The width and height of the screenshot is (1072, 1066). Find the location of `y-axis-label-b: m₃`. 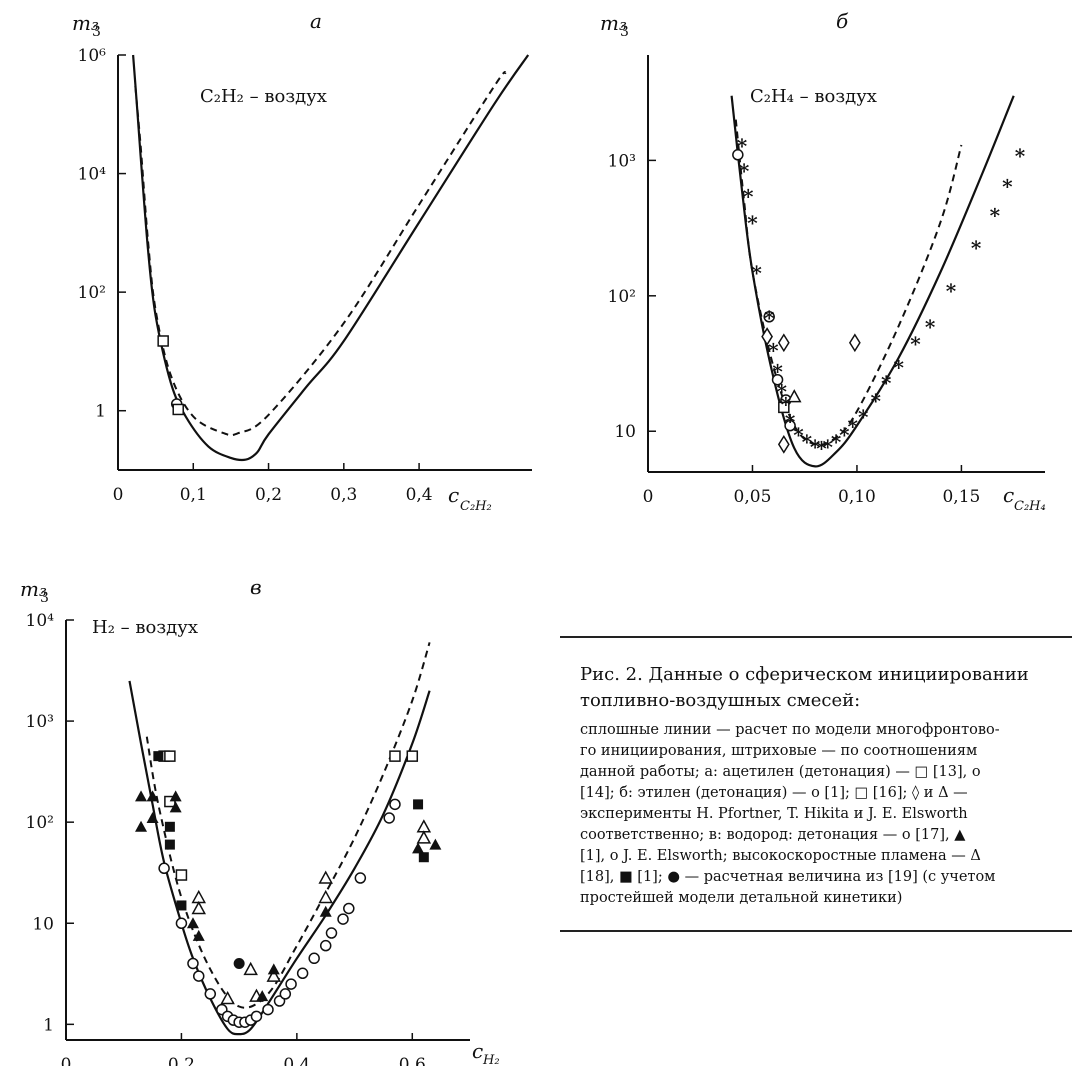

y-axis-label-b: m₃ is located at coordinates (613, 23).